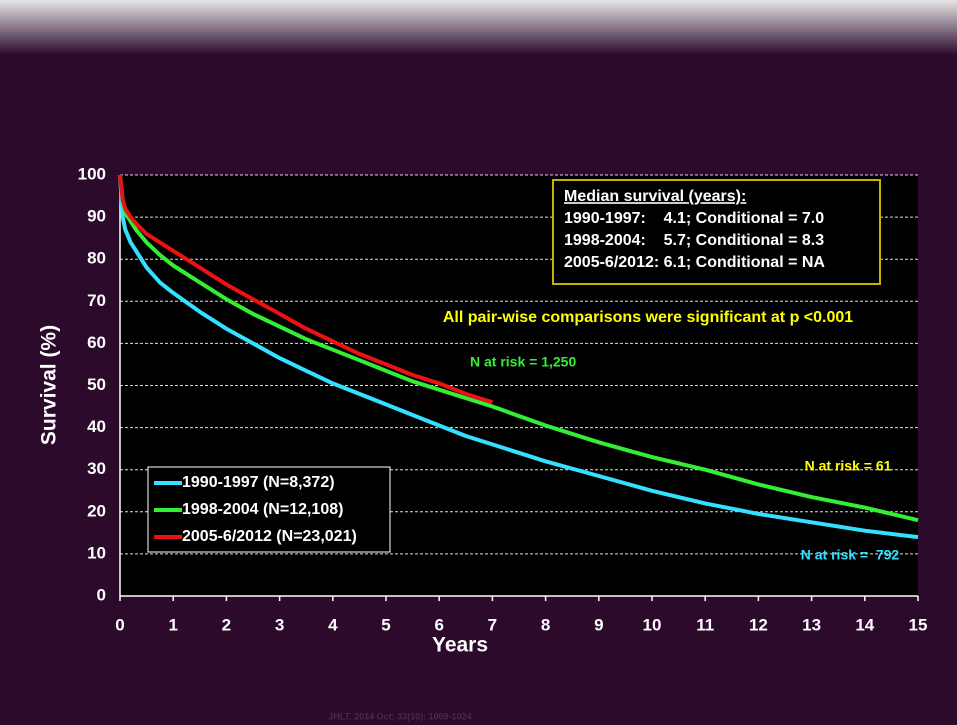  I want to click on x-tick-label: 2, so click(226, 624).